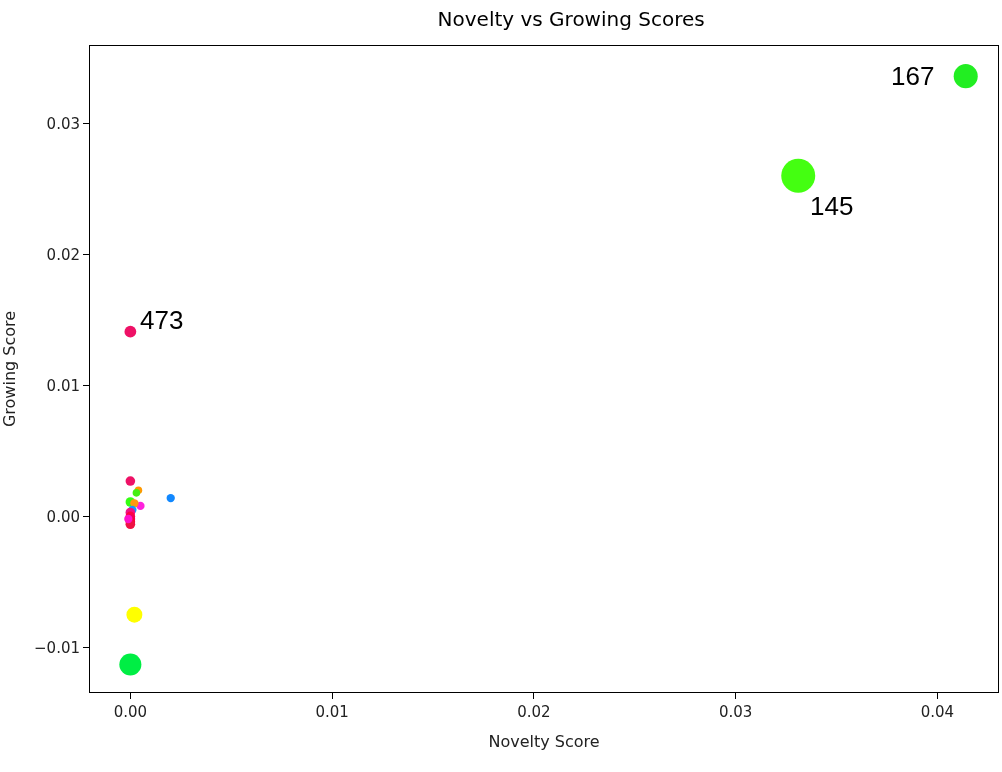 The width and height of the screenshot is (1002, 772). What do you see at coordinates (735, 712) in the screenshot?
I see `x-tick-label: 0.03` at bounding box center [735, 712].